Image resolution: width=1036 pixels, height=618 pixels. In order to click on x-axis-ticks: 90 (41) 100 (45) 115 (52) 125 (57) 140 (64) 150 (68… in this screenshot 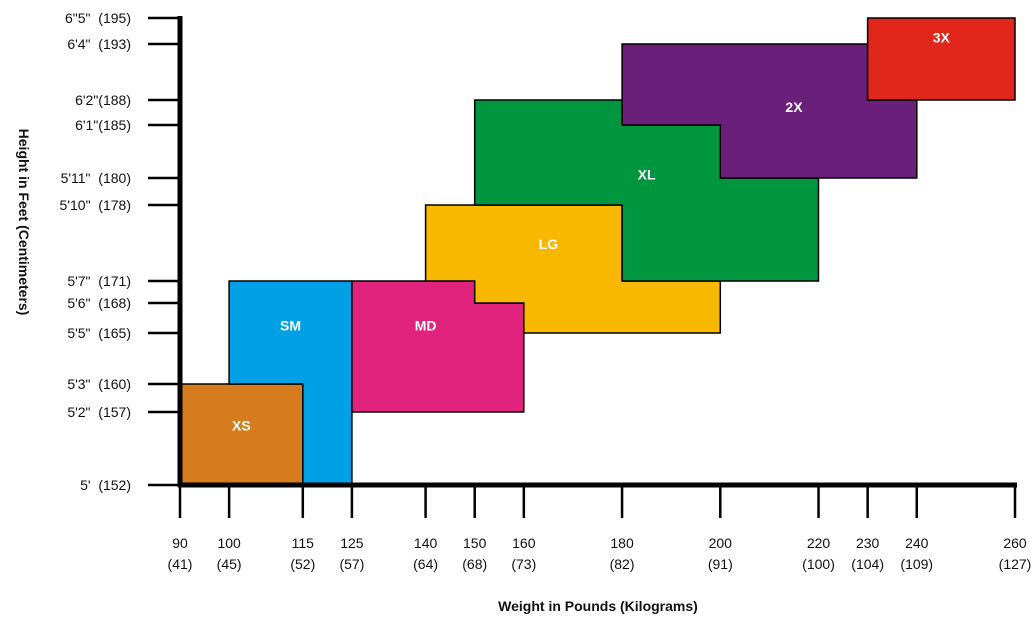, I will do `click(600, 528)`.